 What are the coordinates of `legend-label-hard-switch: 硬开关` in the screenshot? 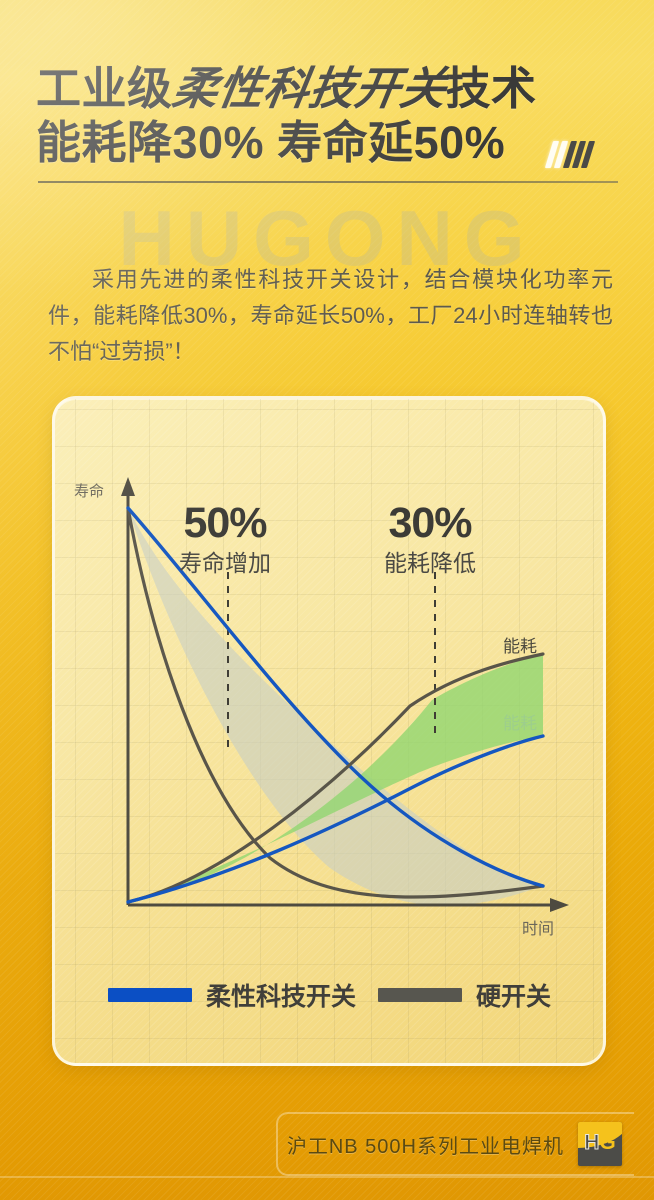 It's located at (514, 997).